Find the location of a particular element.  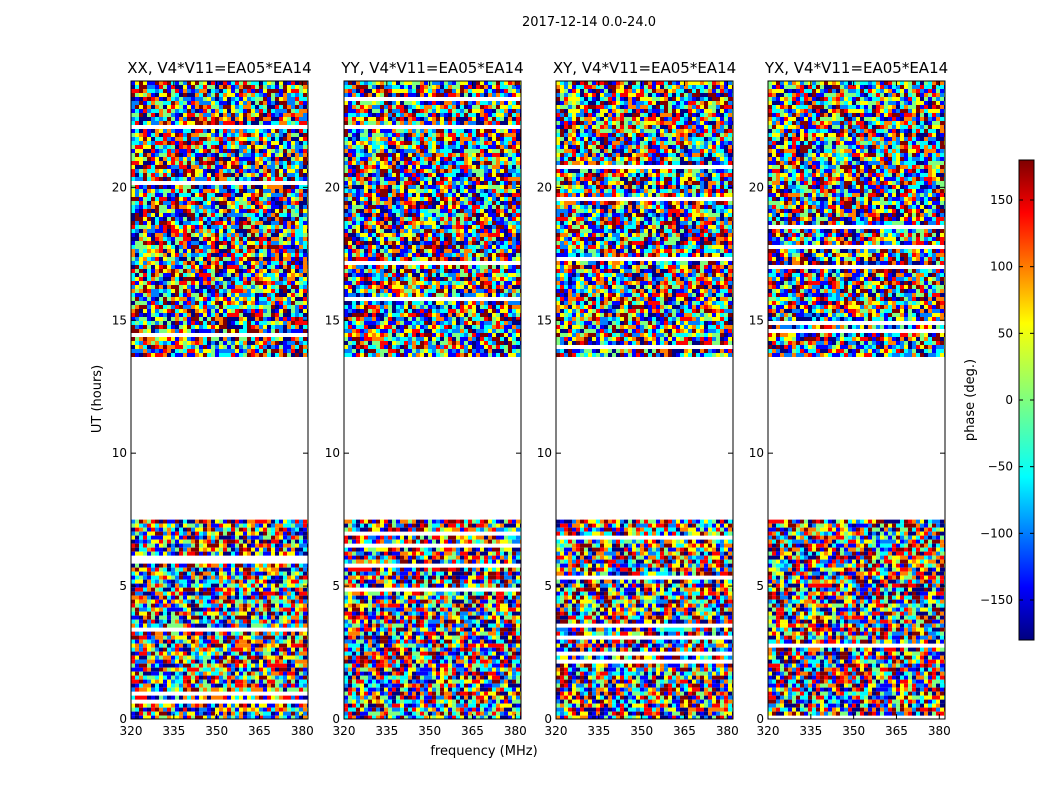

panel-title: XY, V4*V11=EA05*EA14 is located at coordinates (644, 68).